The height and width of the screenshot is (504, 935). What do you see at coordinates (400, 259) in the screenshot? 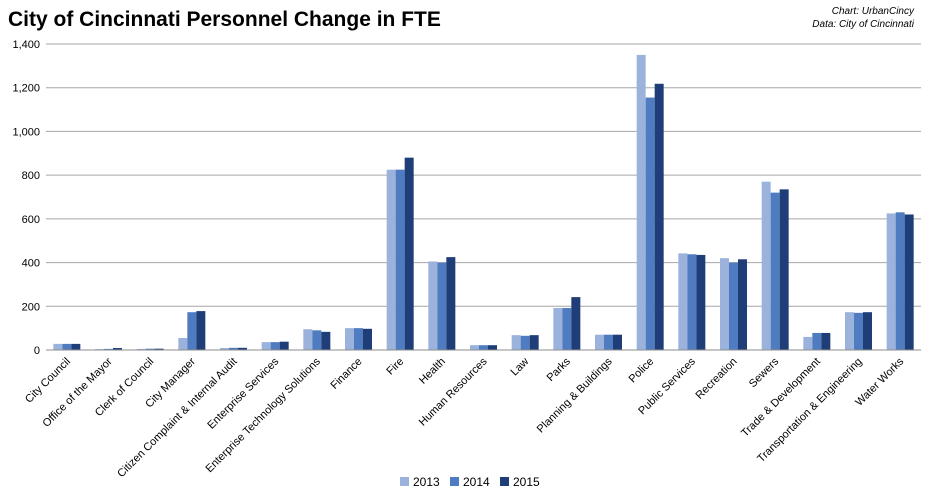
I see `bar-2014-fire` at bounding box center [400, 259].